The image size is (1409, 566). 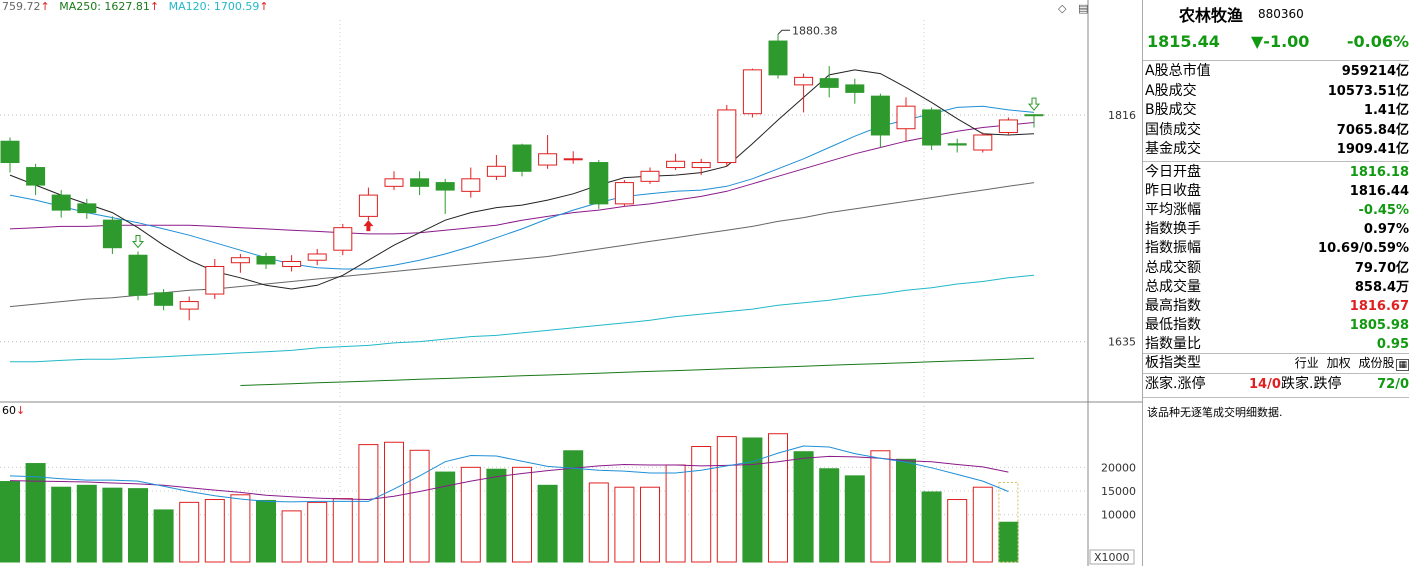 What do you see at coordinates (1277, 71) in the screenshot?
I see `stat-row: A股总市值 959214亿` at bounding box center [1277, 71].